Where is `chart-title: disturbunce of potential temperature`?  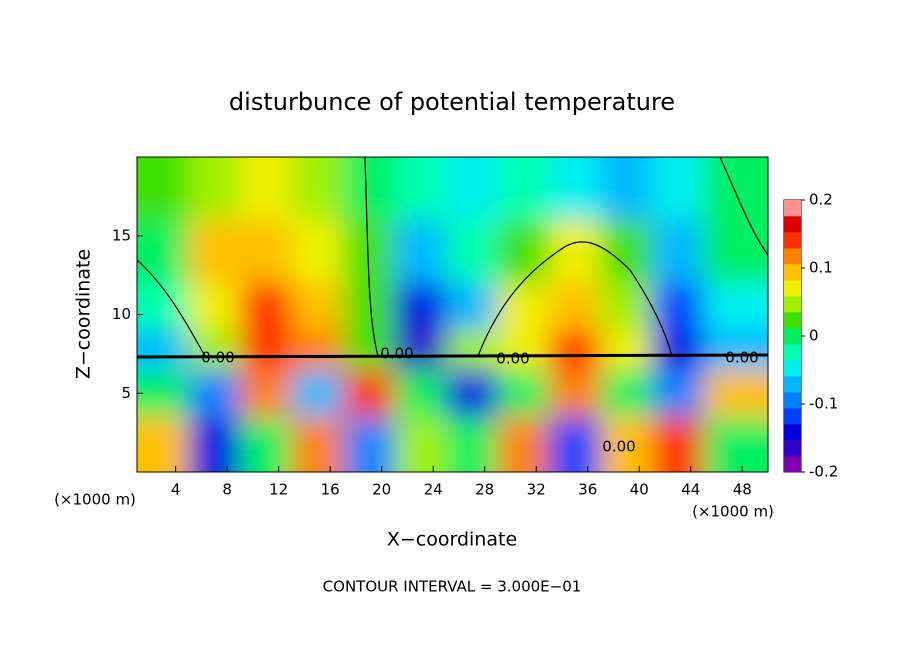
chart-title: disturbunce of potential temperature is located at coordinates (452, 102).